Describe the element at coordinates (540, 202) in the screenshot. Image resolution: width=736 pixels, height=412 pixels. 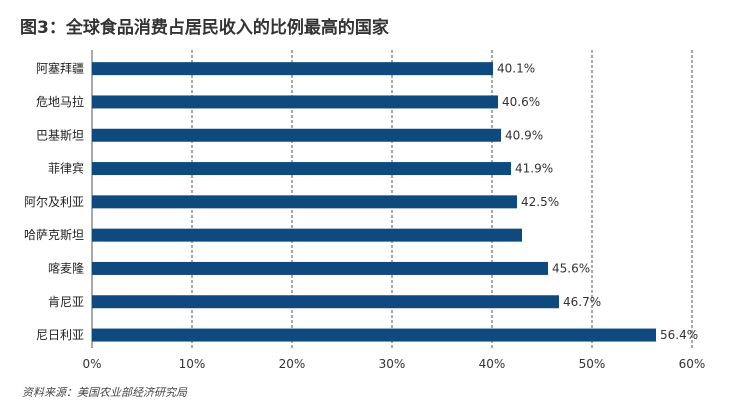
I see `data-label: 42.5%` at that location.